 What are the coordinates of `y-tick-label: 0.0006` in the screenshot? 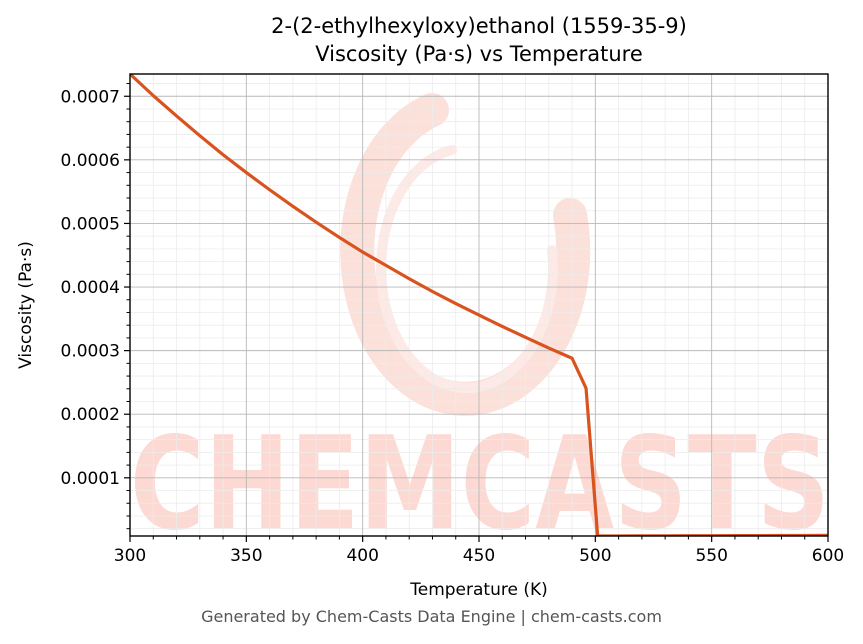 It's located at (90, 161).